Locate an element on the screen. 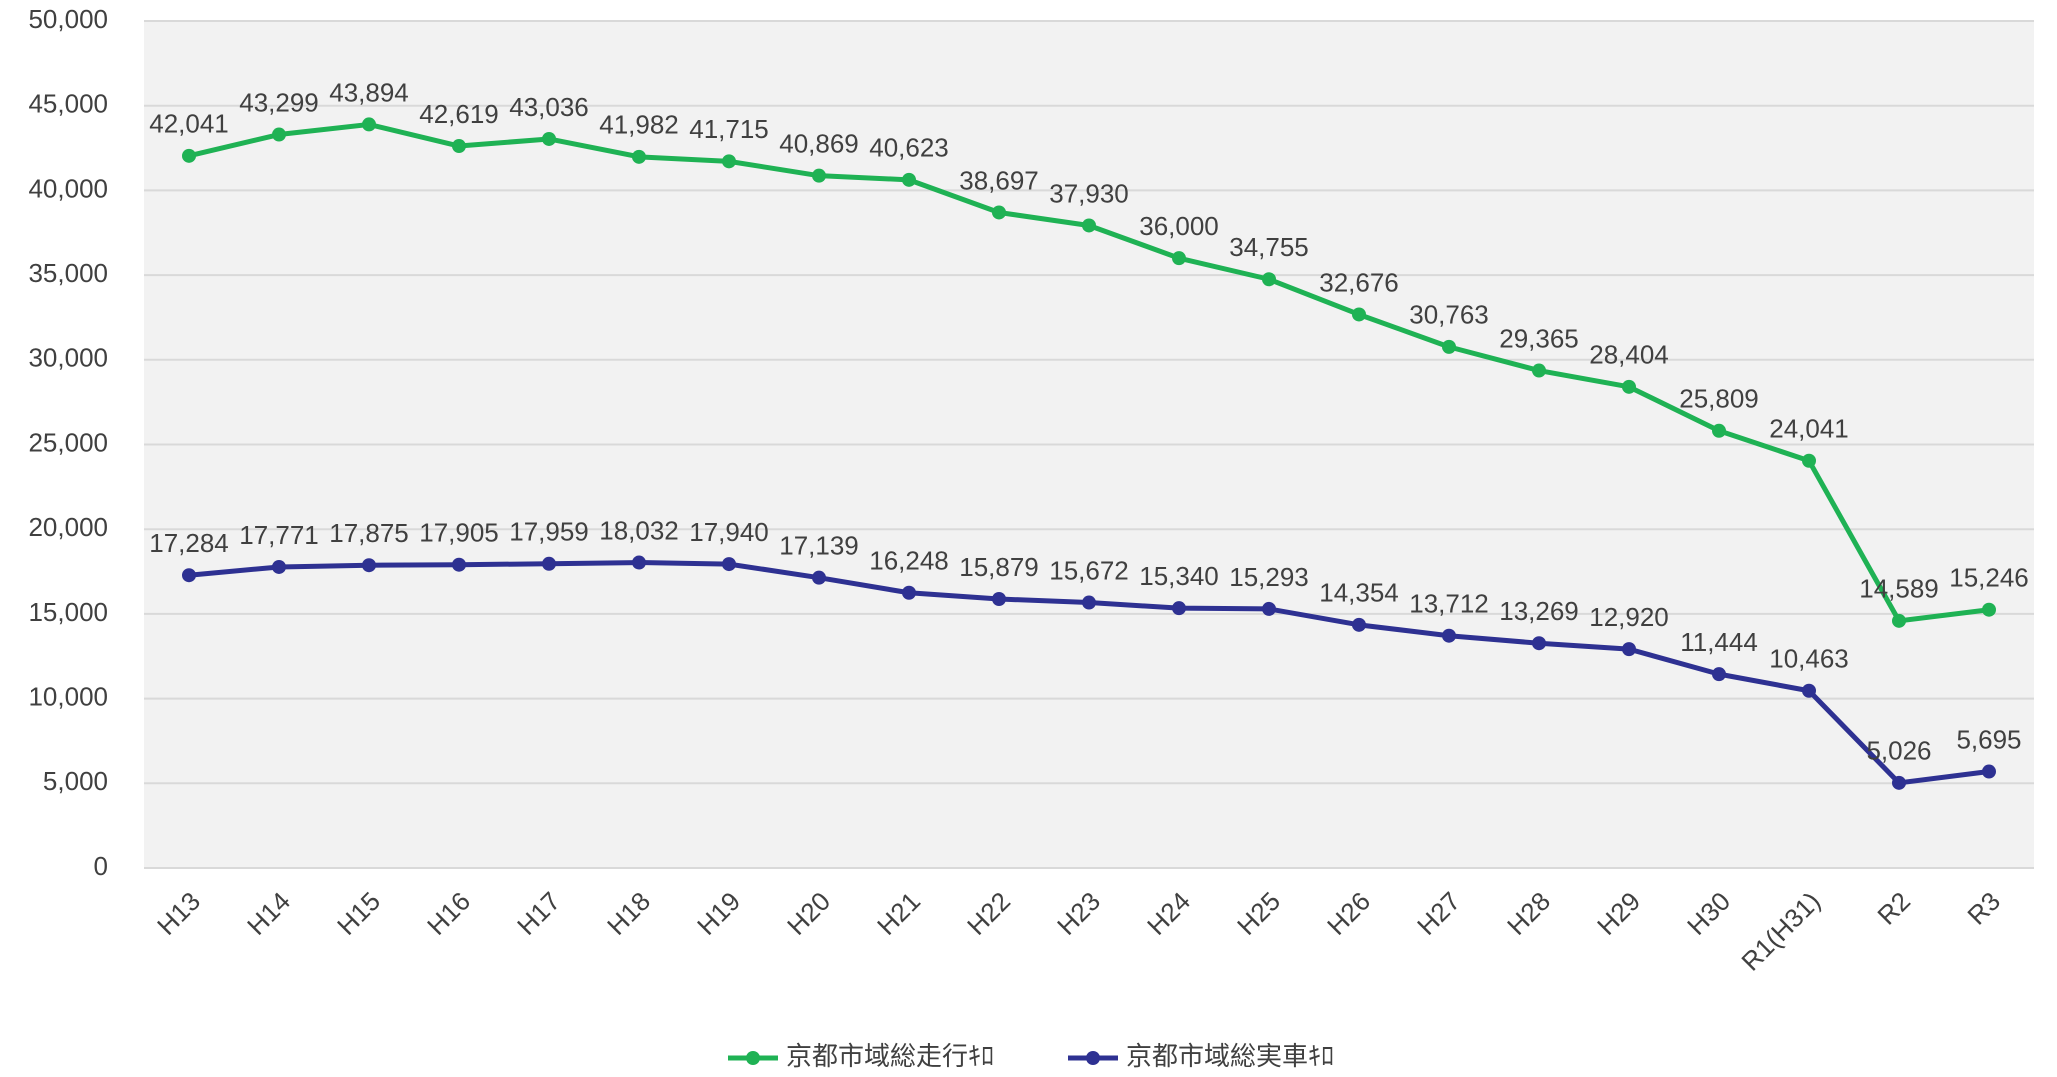  data-label: 16,248 is located at coordinates (909, 561).